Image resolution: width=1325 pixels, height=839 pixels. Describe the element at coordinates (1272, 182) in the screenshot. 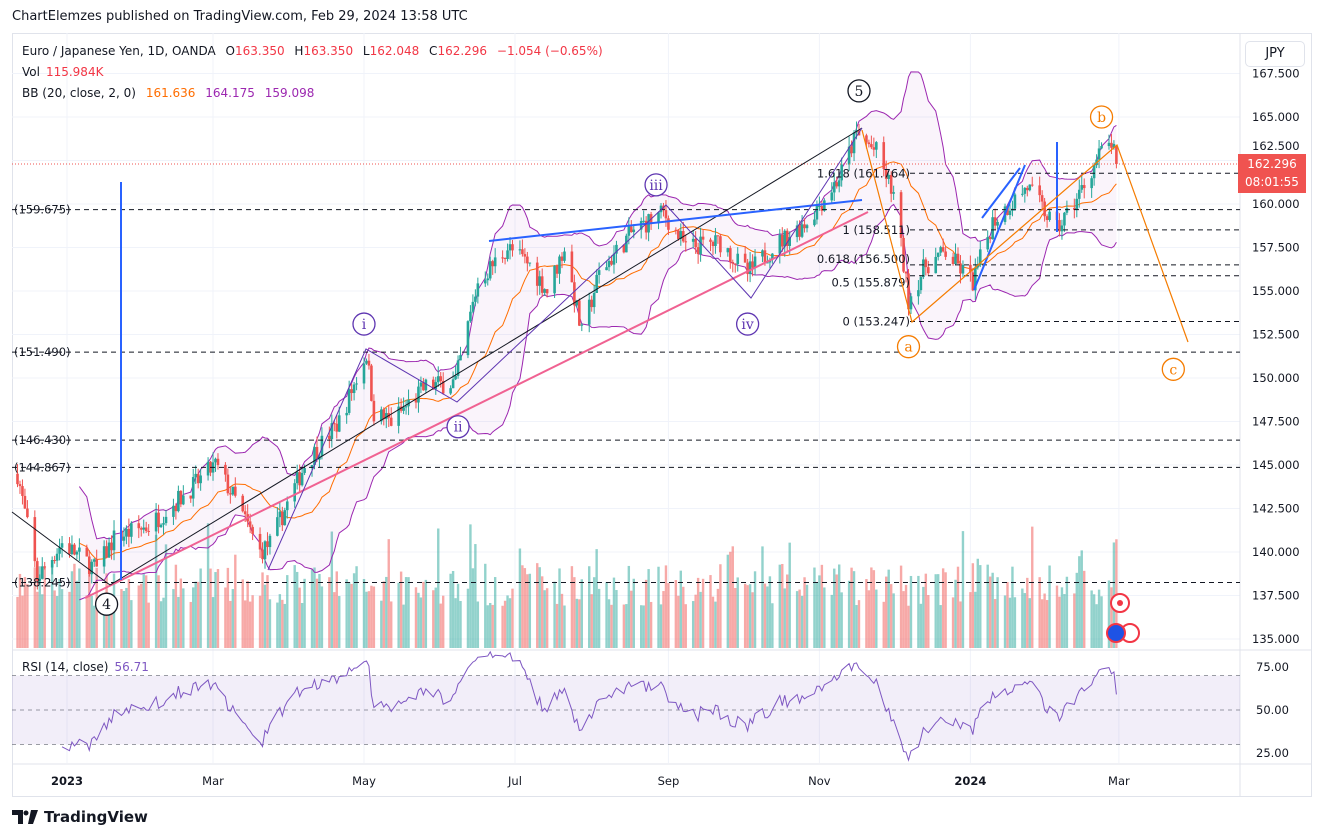

I see `bar-countdown: 08:01:55` at that location.